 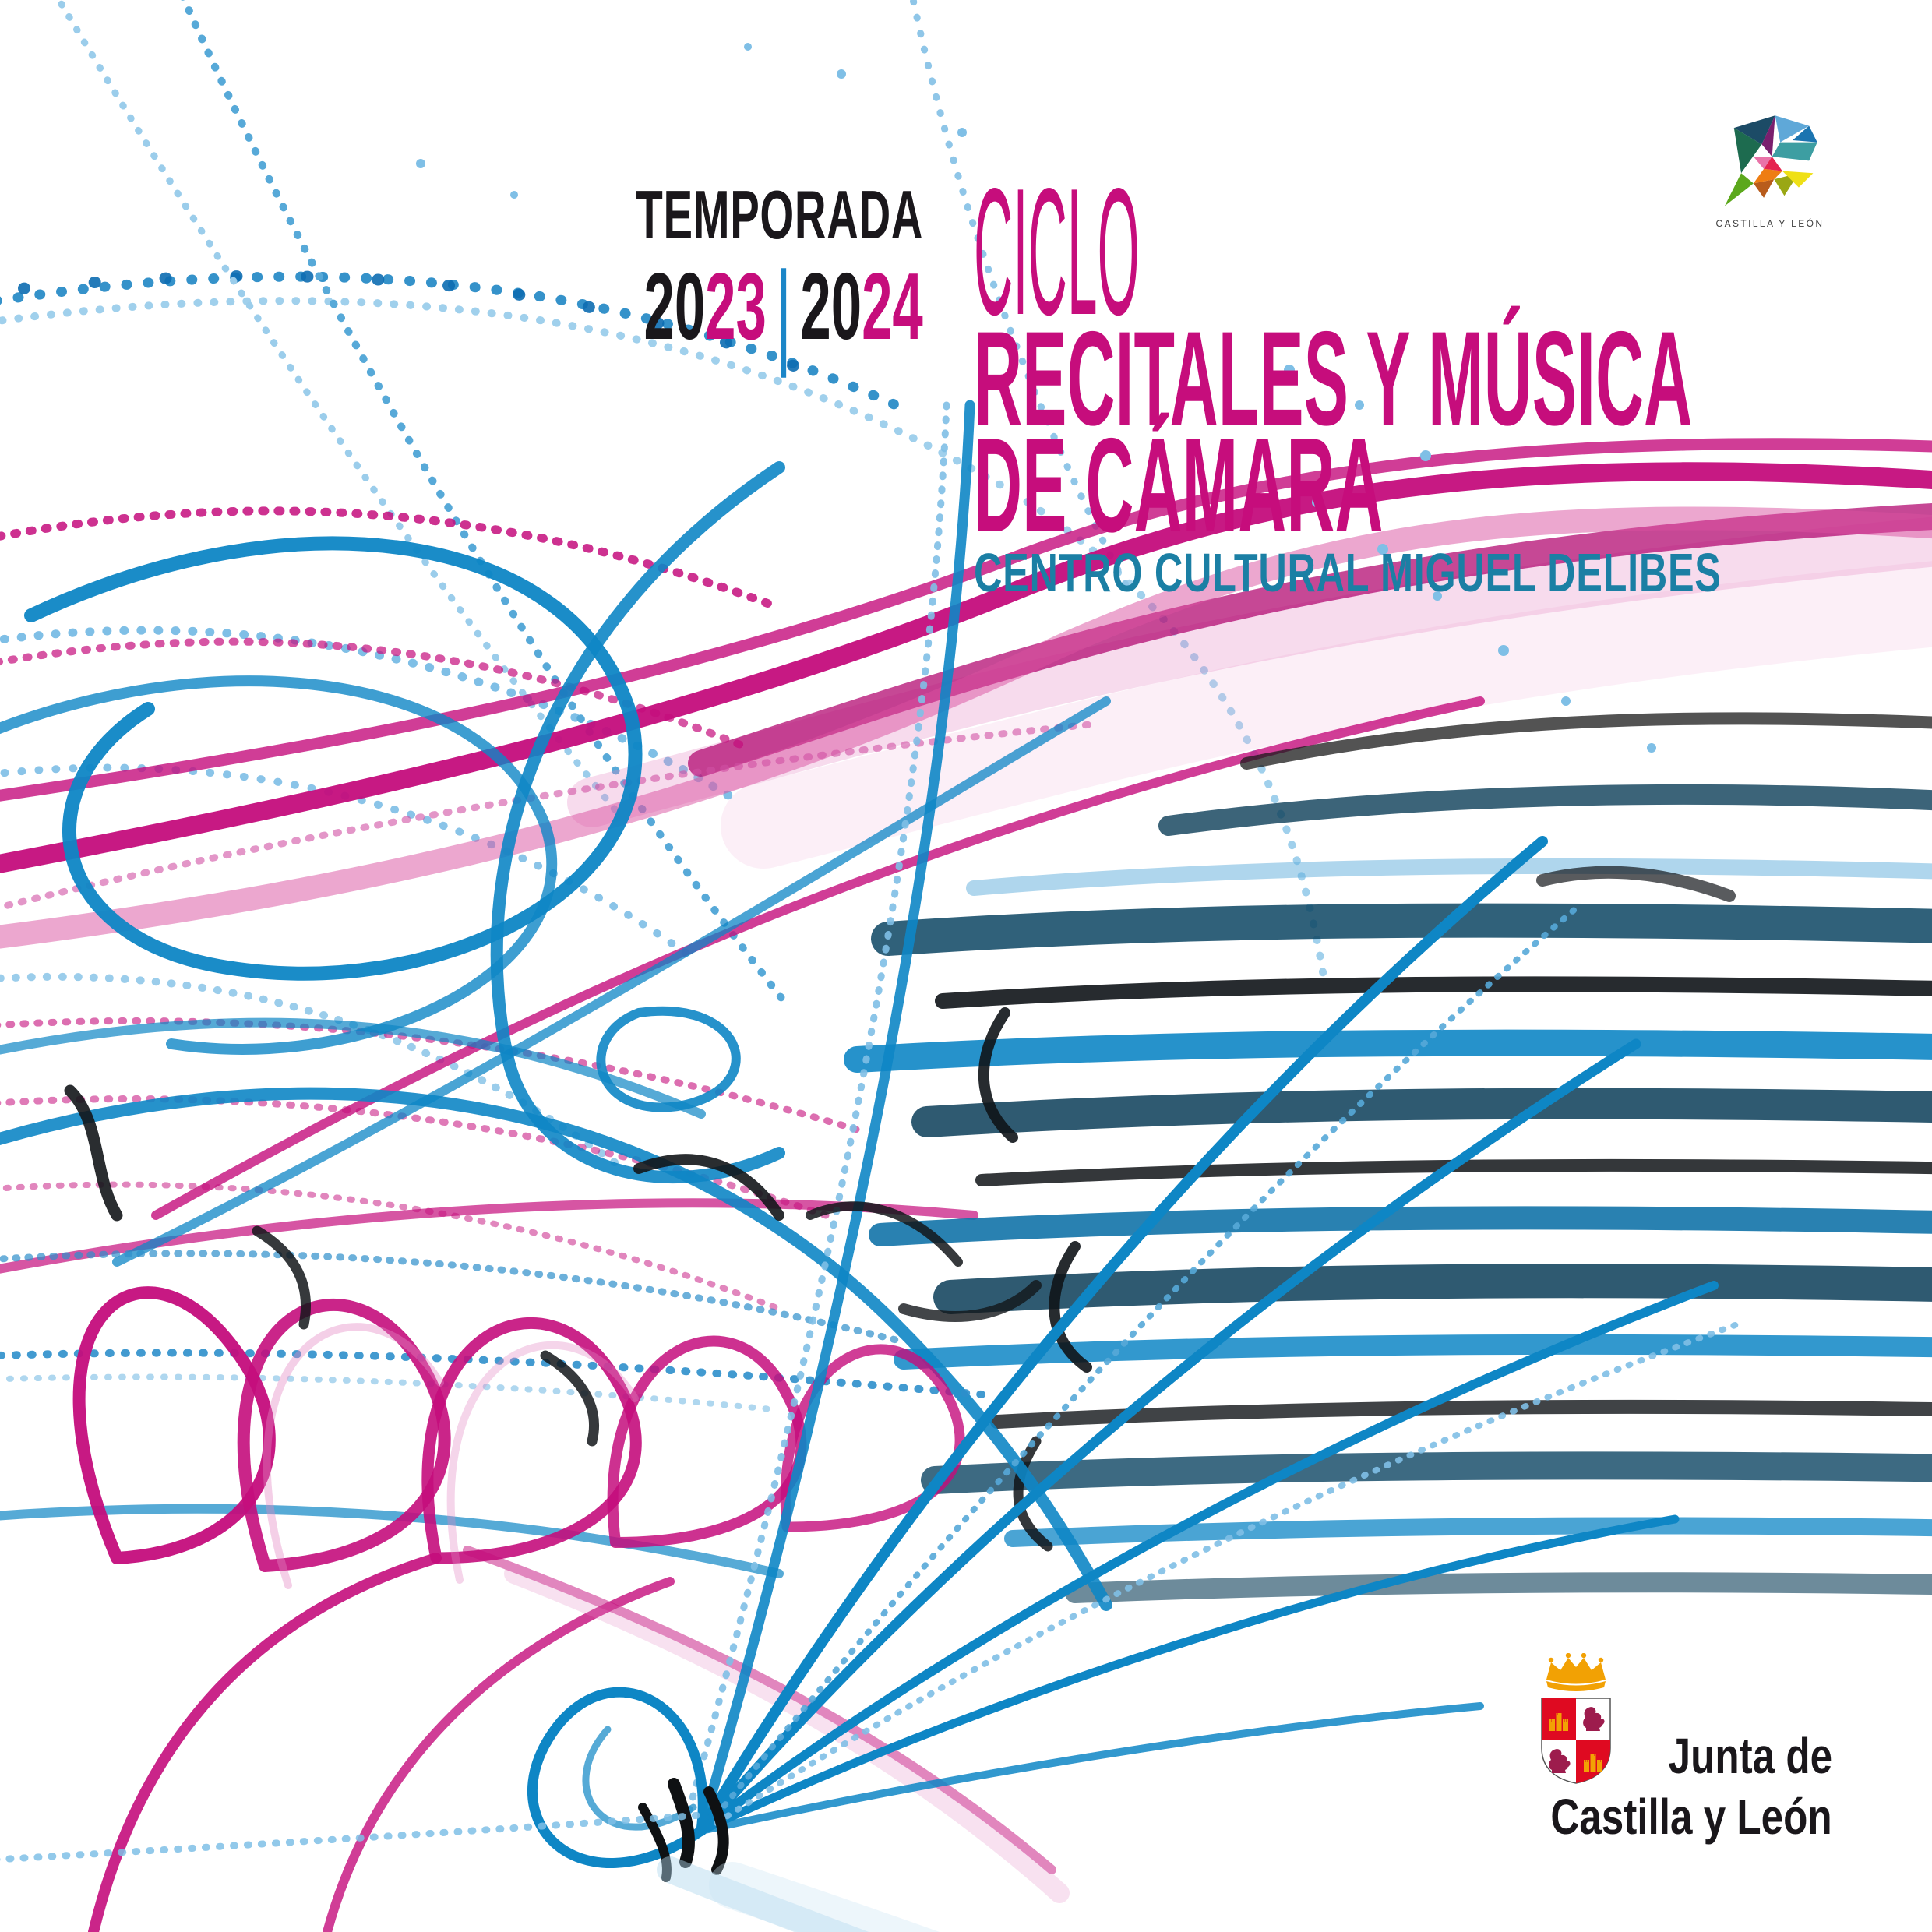 I want to click on poster-title-line1: RECITALES Y MÚSICA, so click(x=1334, y=378).